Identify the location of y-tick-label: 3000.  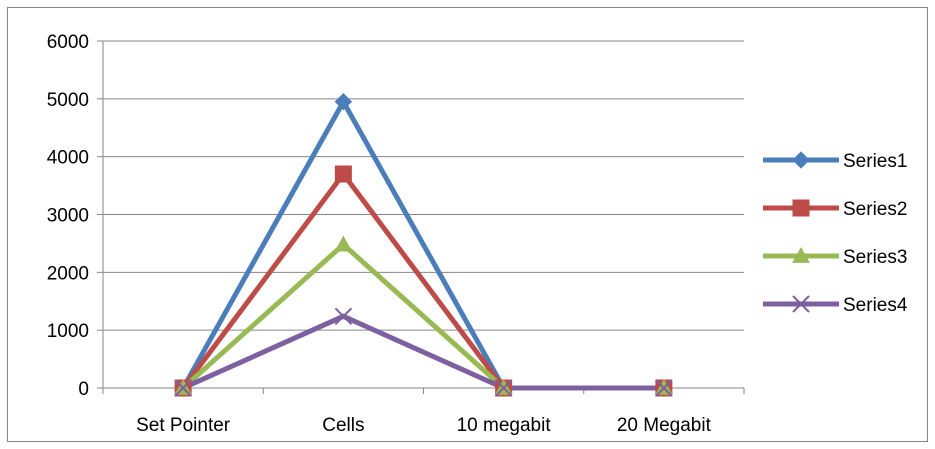
(68, 216).